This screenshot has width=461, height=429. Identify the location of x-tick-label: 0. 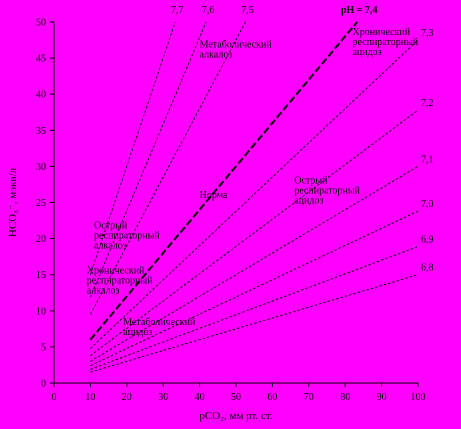
(54, 397).